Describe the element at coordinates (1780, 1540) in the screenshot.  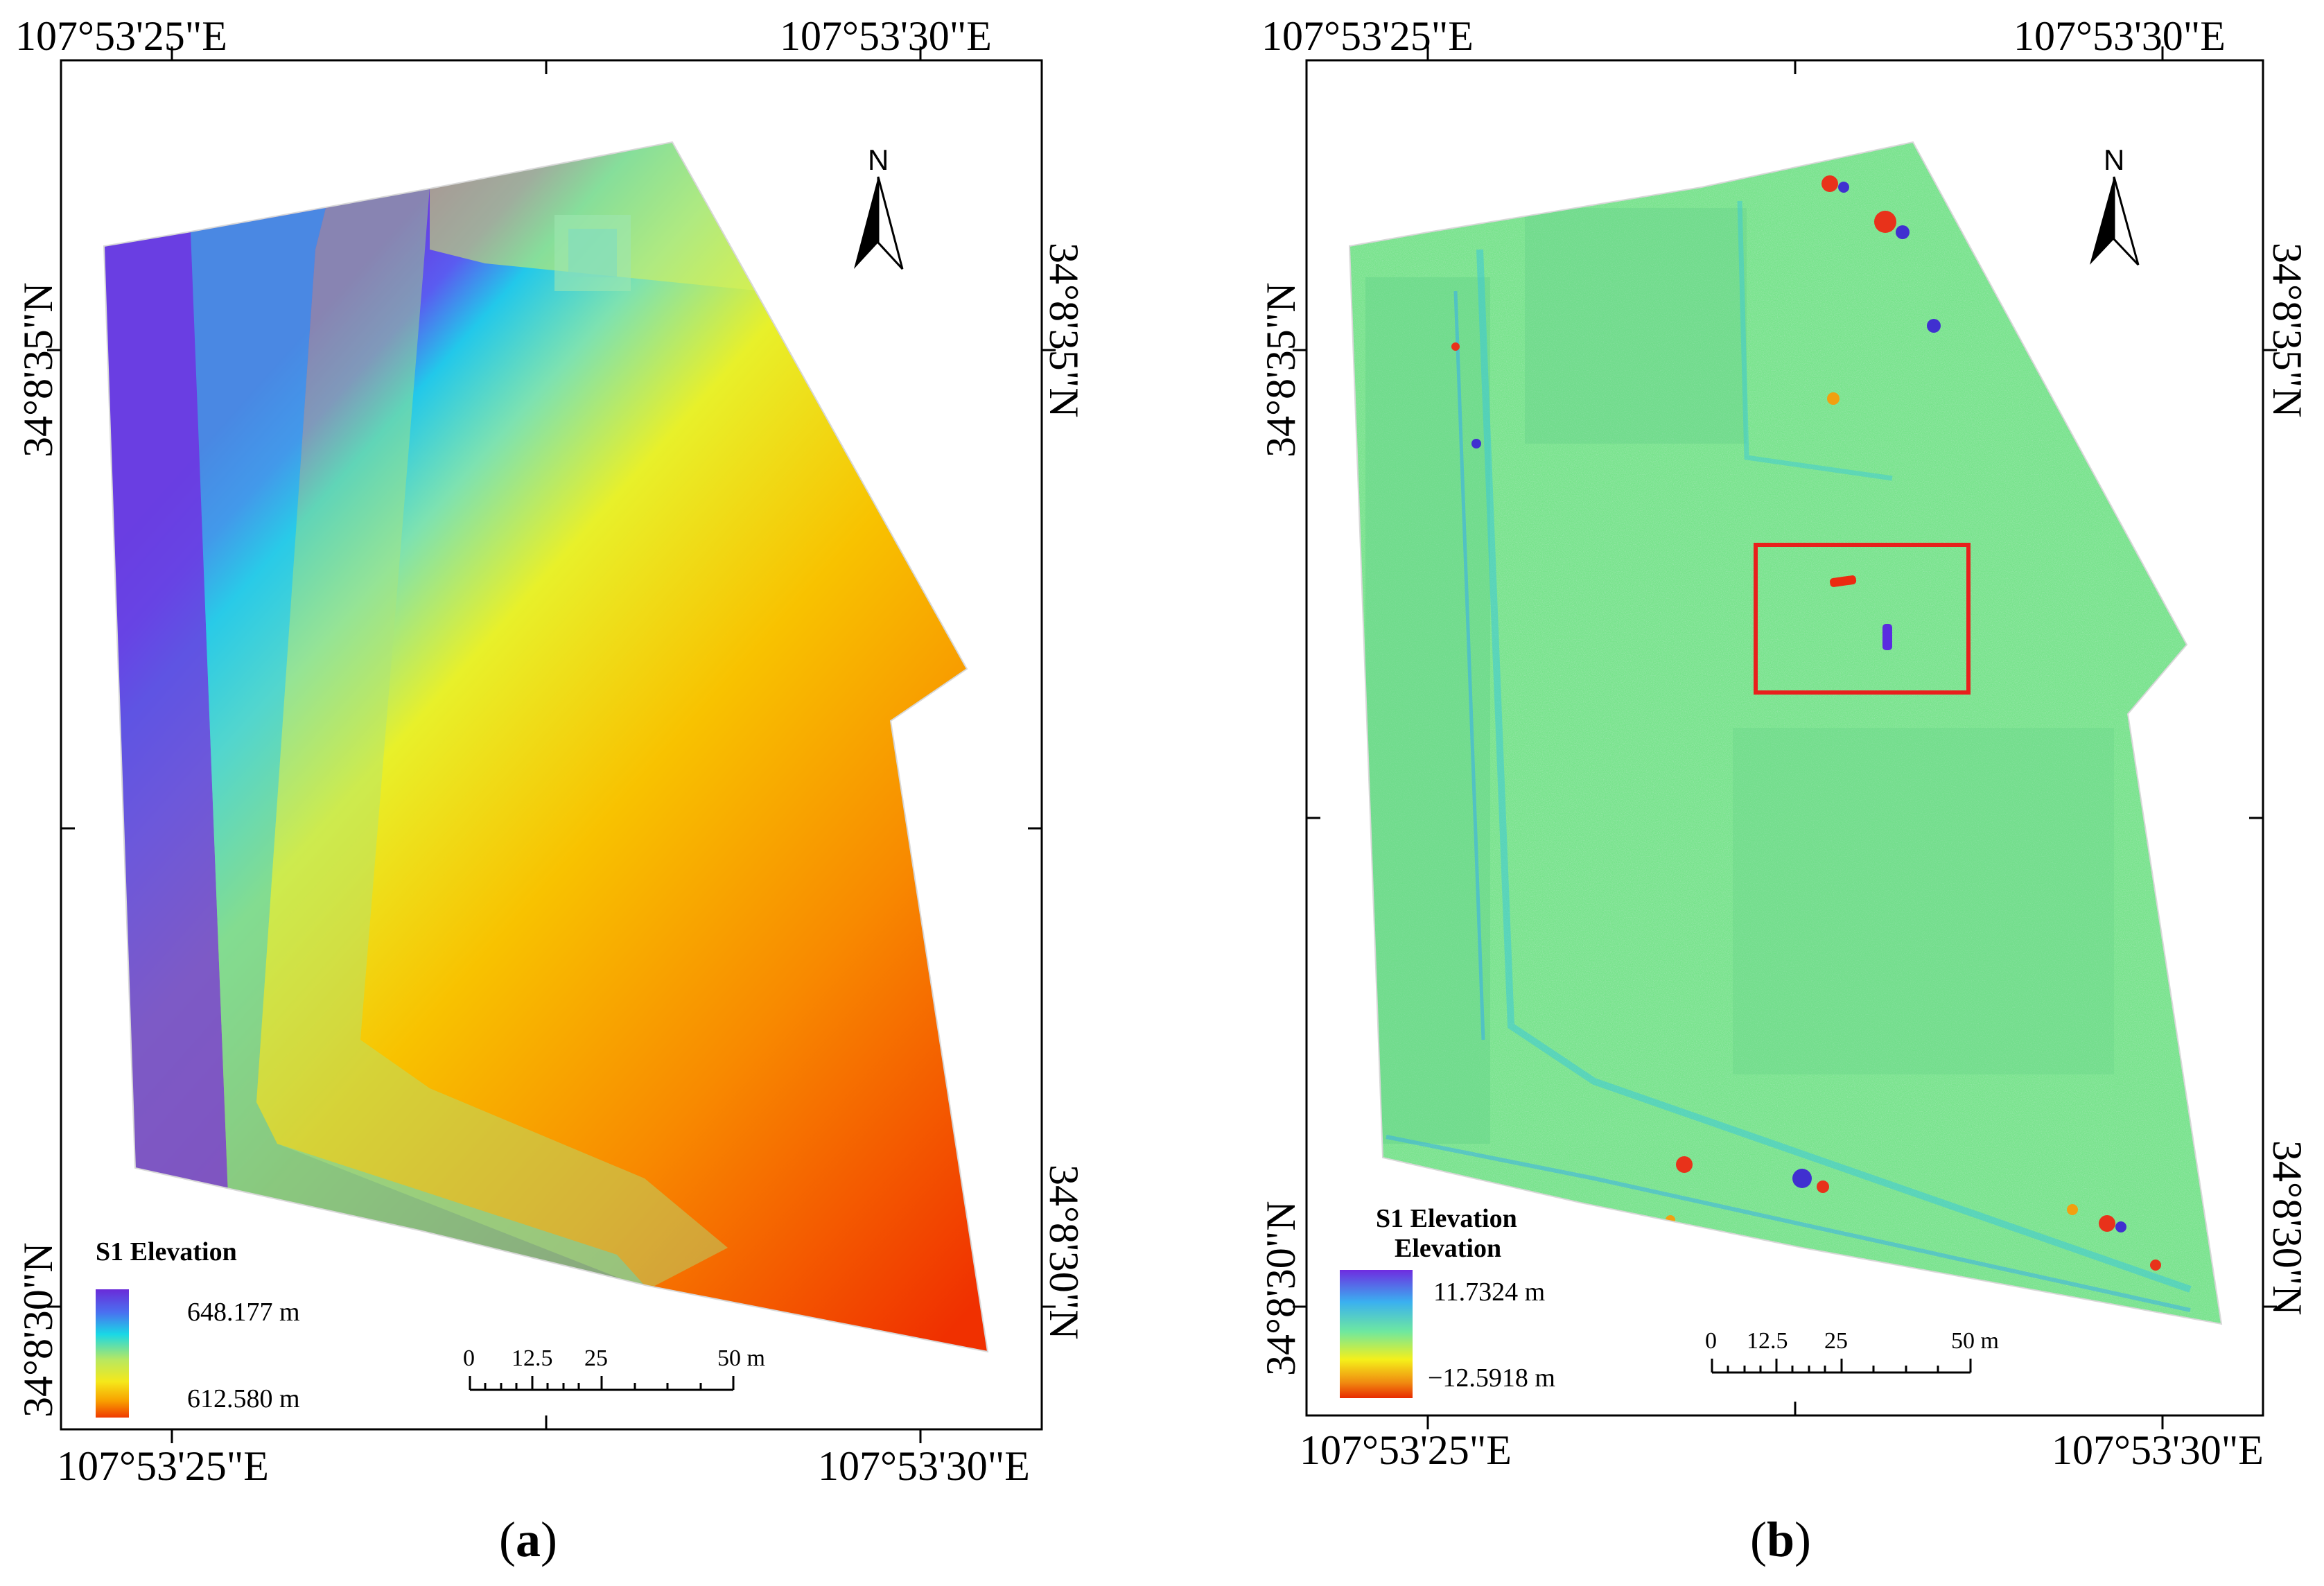
I see `panel-label-b: (b)` at that location.